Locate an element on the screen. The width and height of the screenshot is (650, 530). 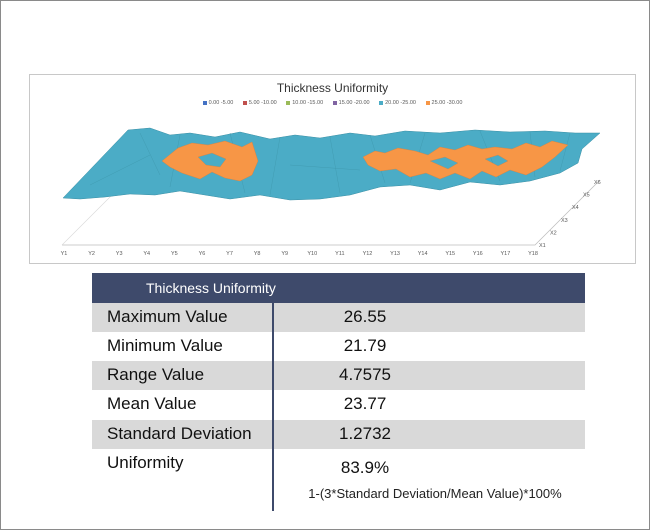
x-tick-label: Y10 is located at coordinates (312, 254).